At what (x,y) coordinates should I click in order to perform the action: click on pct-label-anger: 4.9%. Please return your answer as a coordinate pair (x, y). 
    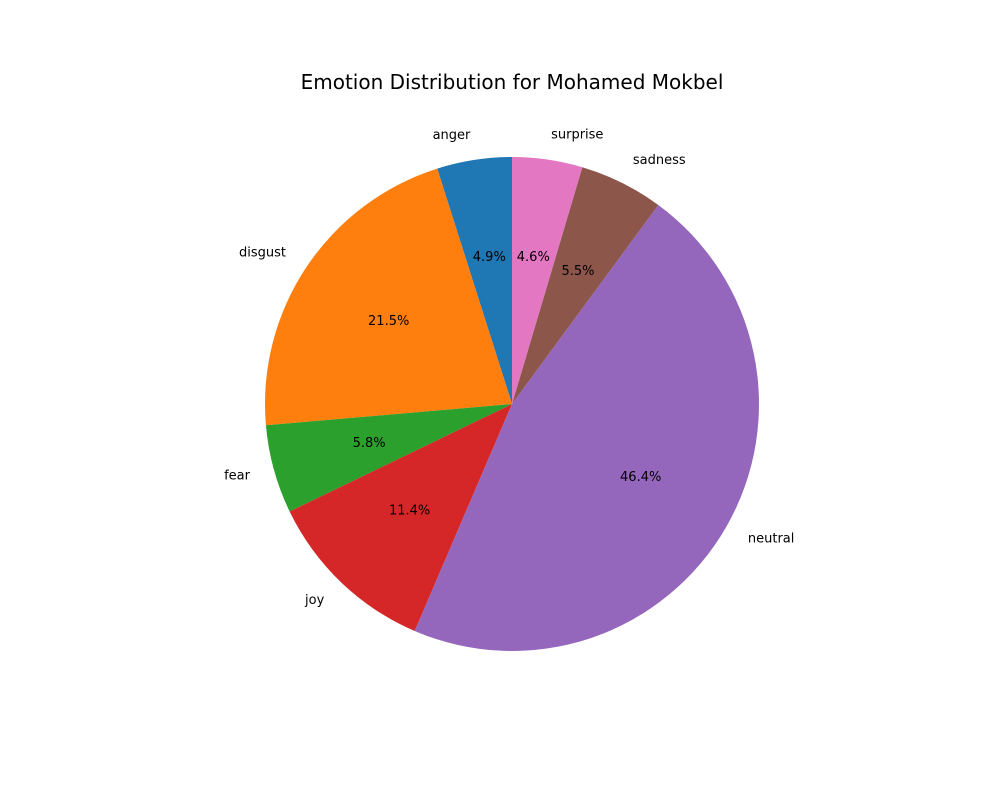
    Looking at the image, I should click on (489, 257).